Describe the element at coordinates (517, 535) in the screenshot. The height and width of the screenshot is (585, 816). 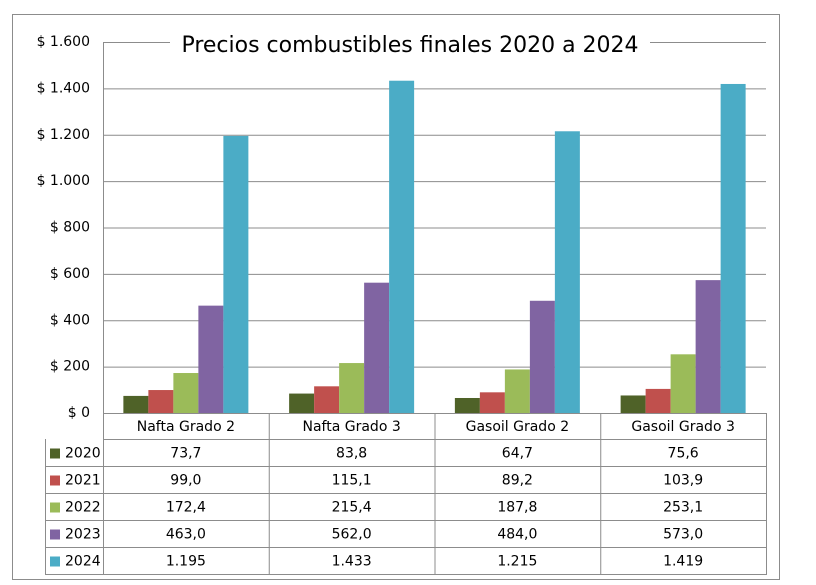
I see `table-value: 484,0` at that location.